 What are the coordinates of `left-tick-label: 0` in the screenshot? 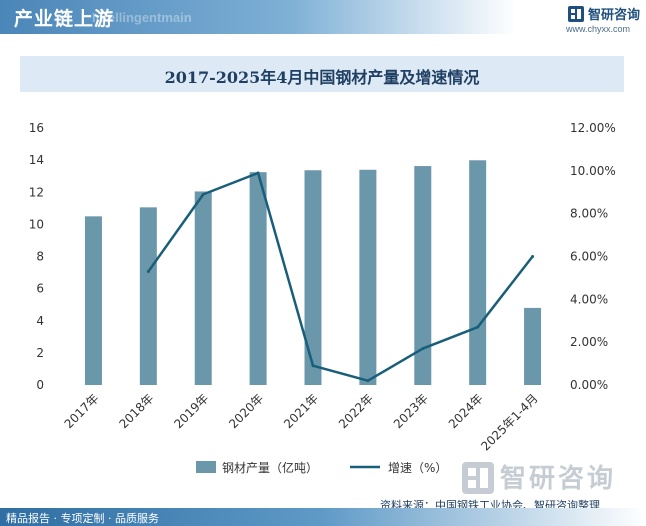 It's located at (40, 385).